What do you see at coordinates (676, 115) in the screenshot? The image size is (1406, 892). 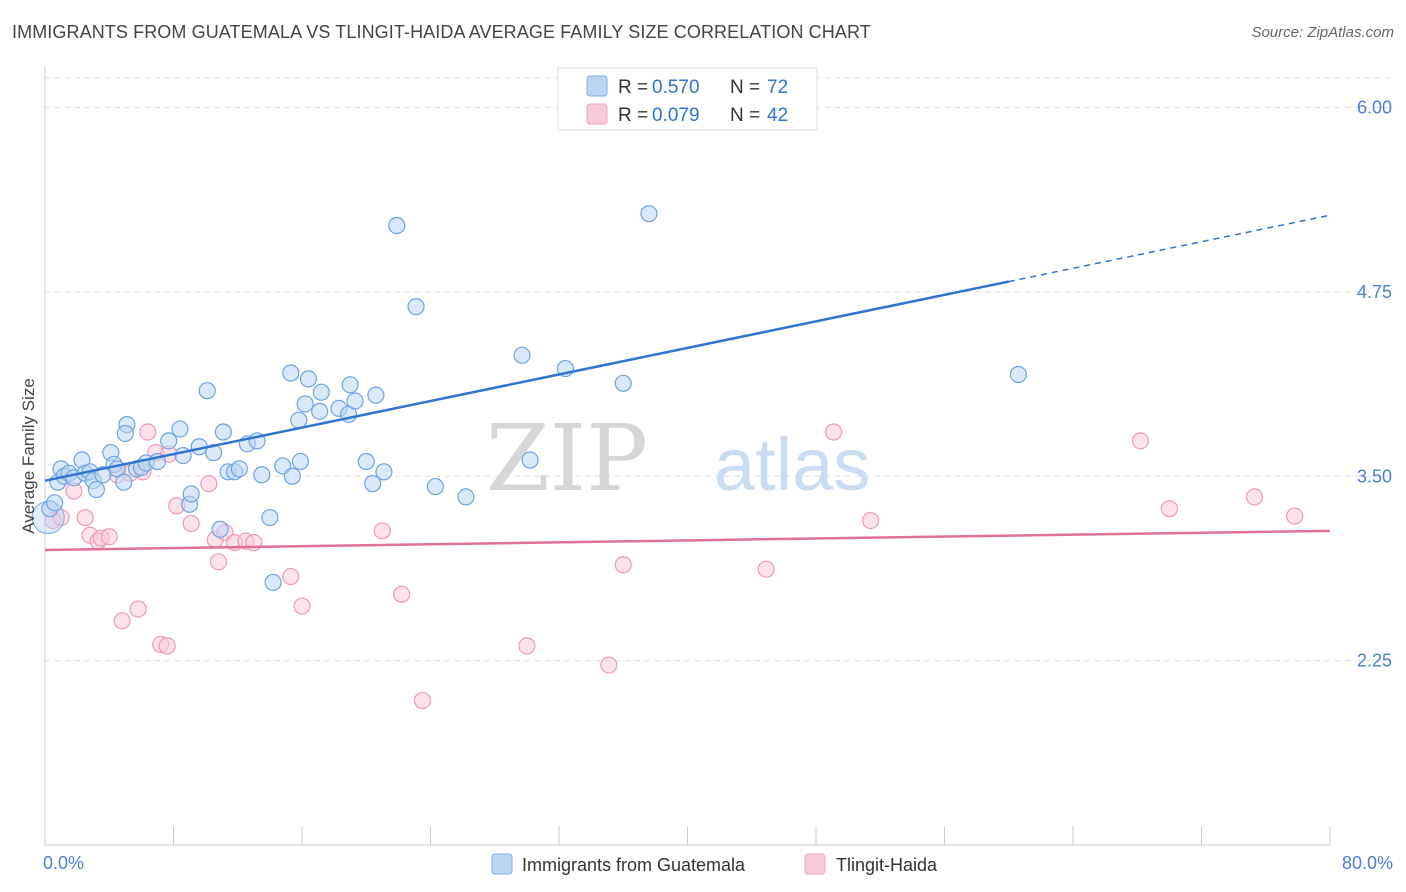 I see `legend-r-value-2: 0.079` at bounding box center [676, 115].